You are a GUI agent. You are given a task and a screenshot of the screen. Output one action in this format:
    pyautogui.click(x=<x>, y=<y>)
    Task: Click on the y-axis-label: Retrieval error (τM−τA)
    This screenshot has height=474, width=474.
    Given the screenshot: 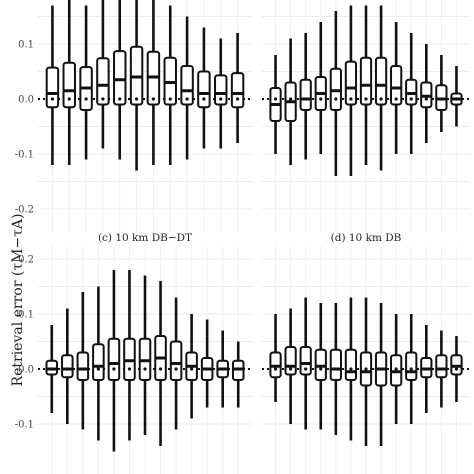 What is the action you would take?
    pyautogui.click(x=18, y=300)
    